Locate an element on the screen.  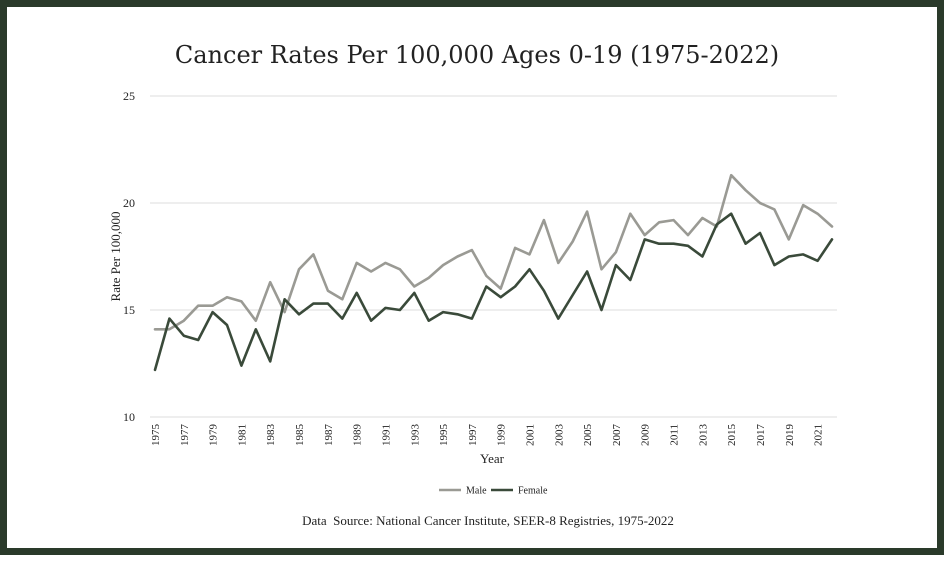
x-tick-label: 2007 is located at coordinates (617, 435).